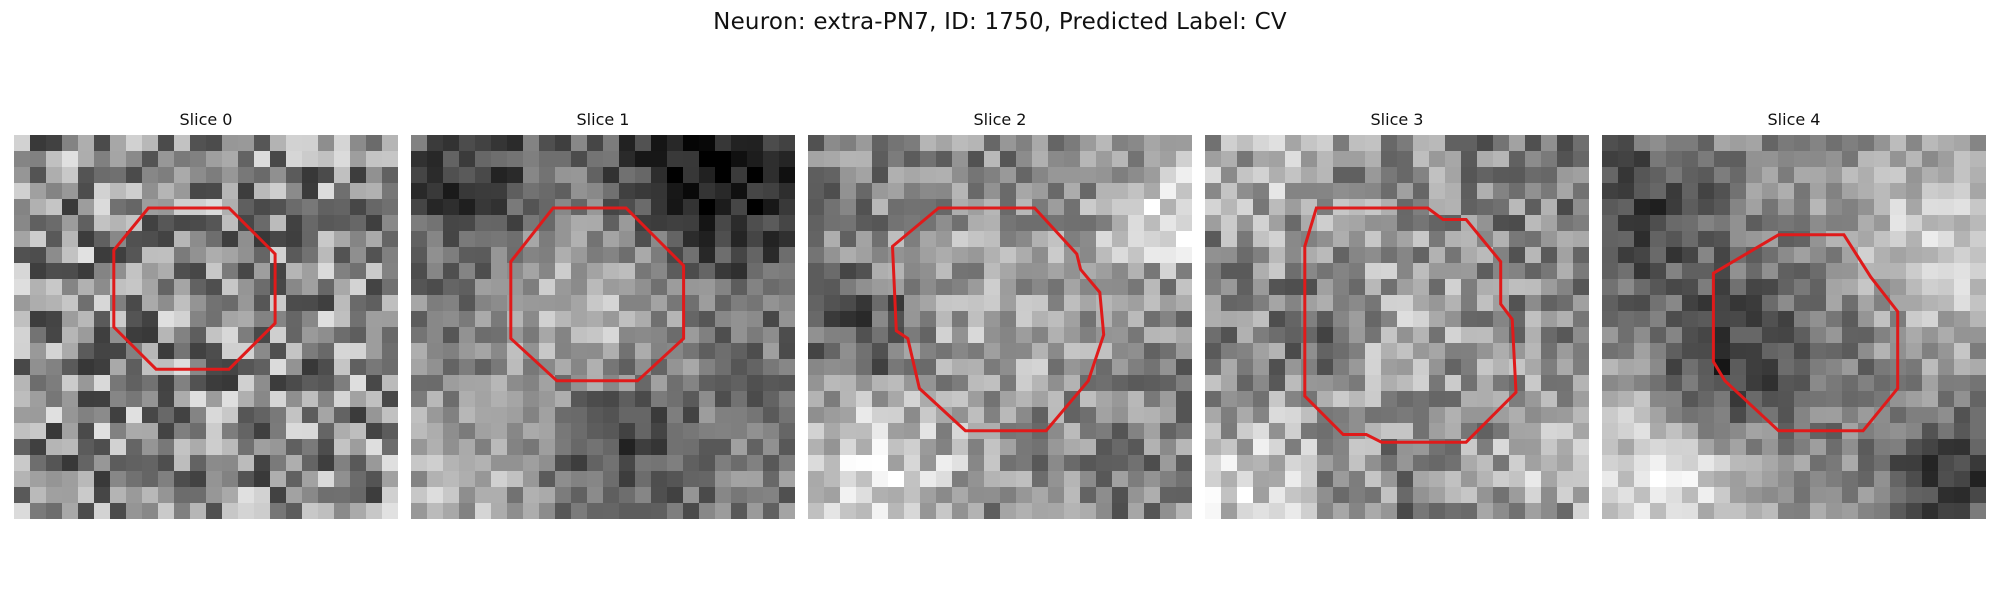 This screenshot has width=2000, height=600. What do you see at coordinates (1397, 119) in the screenshot?
I see `slice-title: Slice 3` at bounding box center [1397, 119].